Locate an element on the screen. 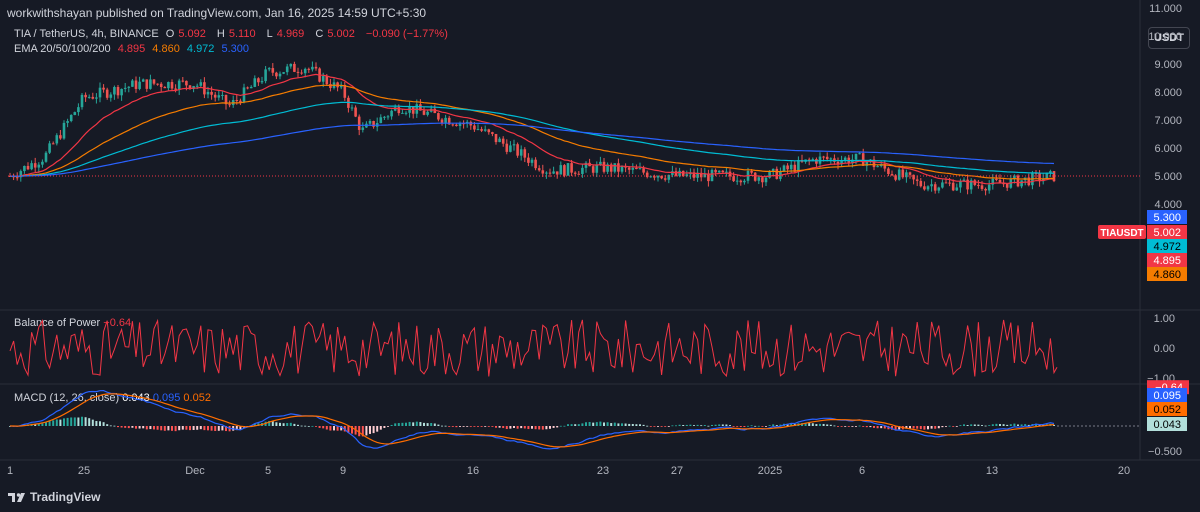 The image size is (1200, 512). ema-label: EMA 20/50/100/200 is located at coordinates (62, 49).